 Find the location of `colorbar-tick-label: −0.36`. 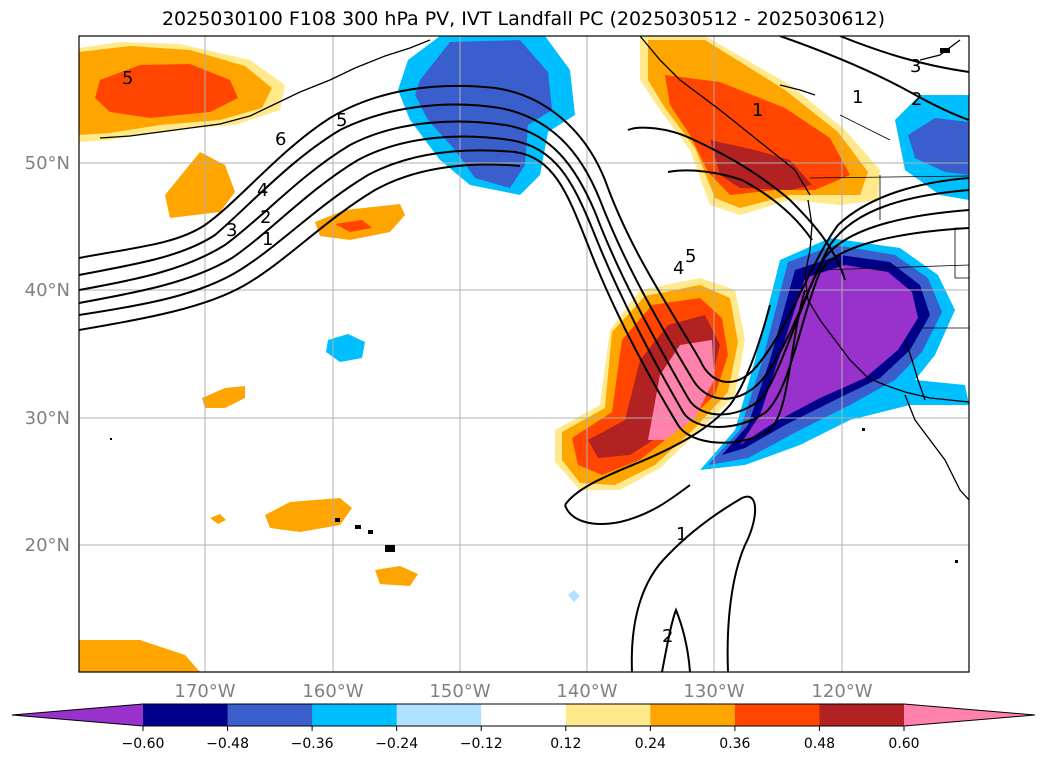

colorbar-tick-label: −0.36 is located at coordinates (312, 744).